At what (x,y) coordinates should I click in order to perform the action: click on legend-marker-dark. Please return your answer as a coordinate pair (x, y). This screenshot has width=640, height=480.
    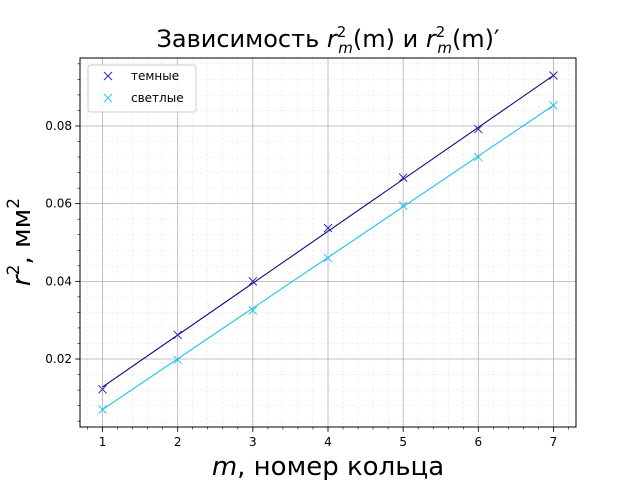
    Looking at the image, I should click on (108, 76).